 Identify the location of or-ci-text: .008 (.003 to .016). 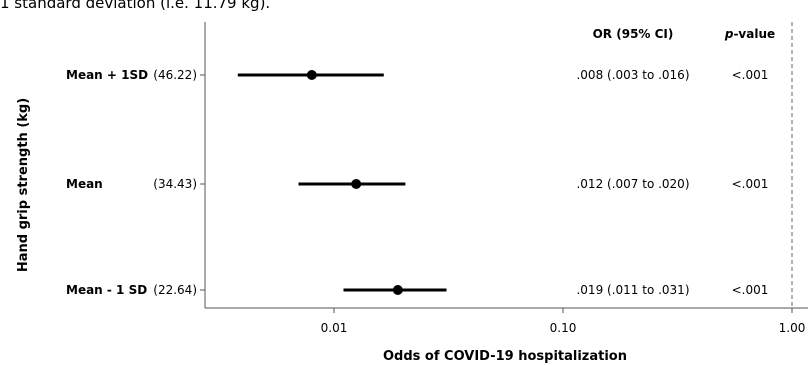
(632, 75).